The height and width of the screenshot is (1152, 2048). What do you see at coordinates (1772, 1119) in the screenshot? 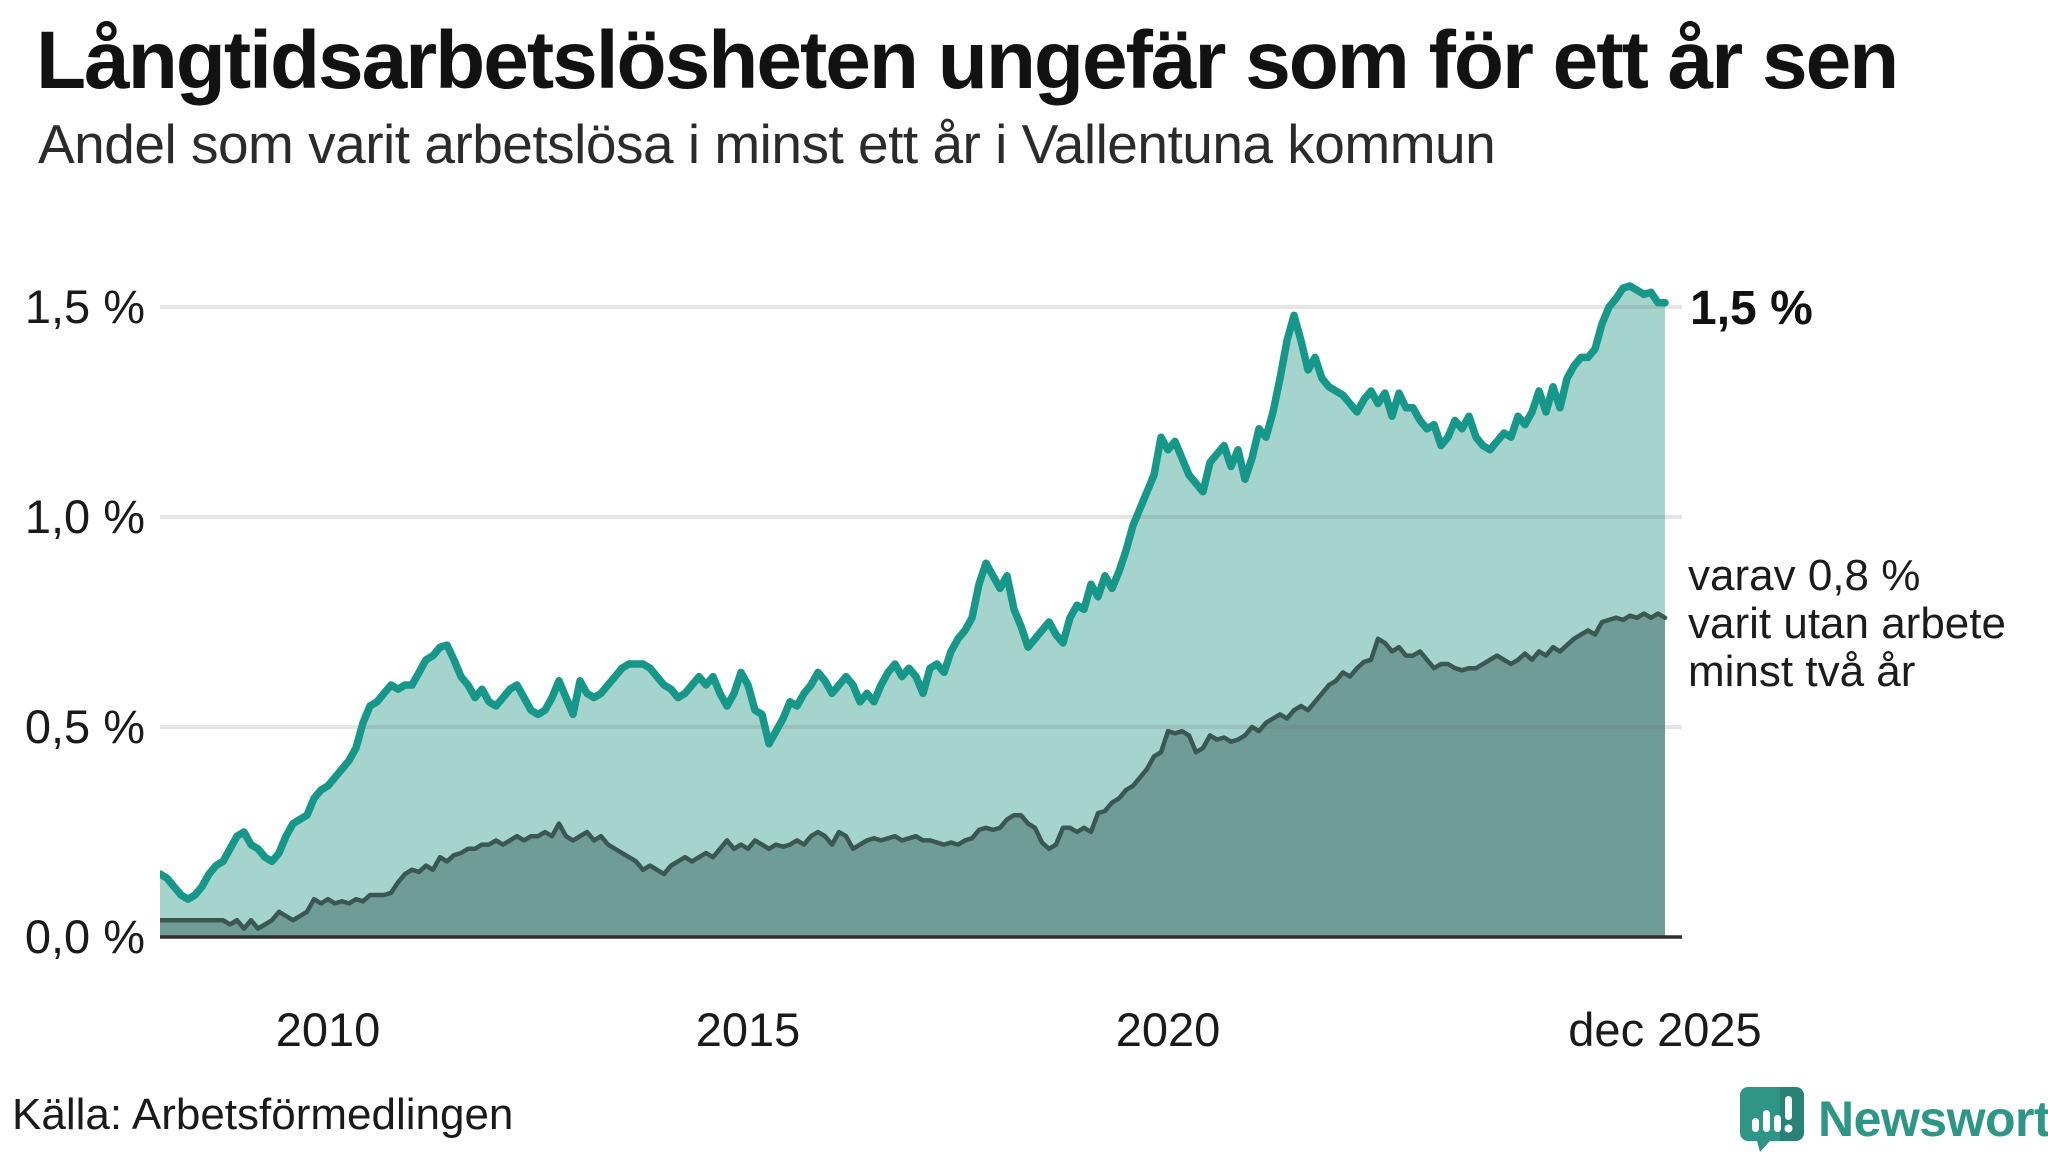
I see `newsworthy-logo-icon` at bounding box center [1772, 1119].